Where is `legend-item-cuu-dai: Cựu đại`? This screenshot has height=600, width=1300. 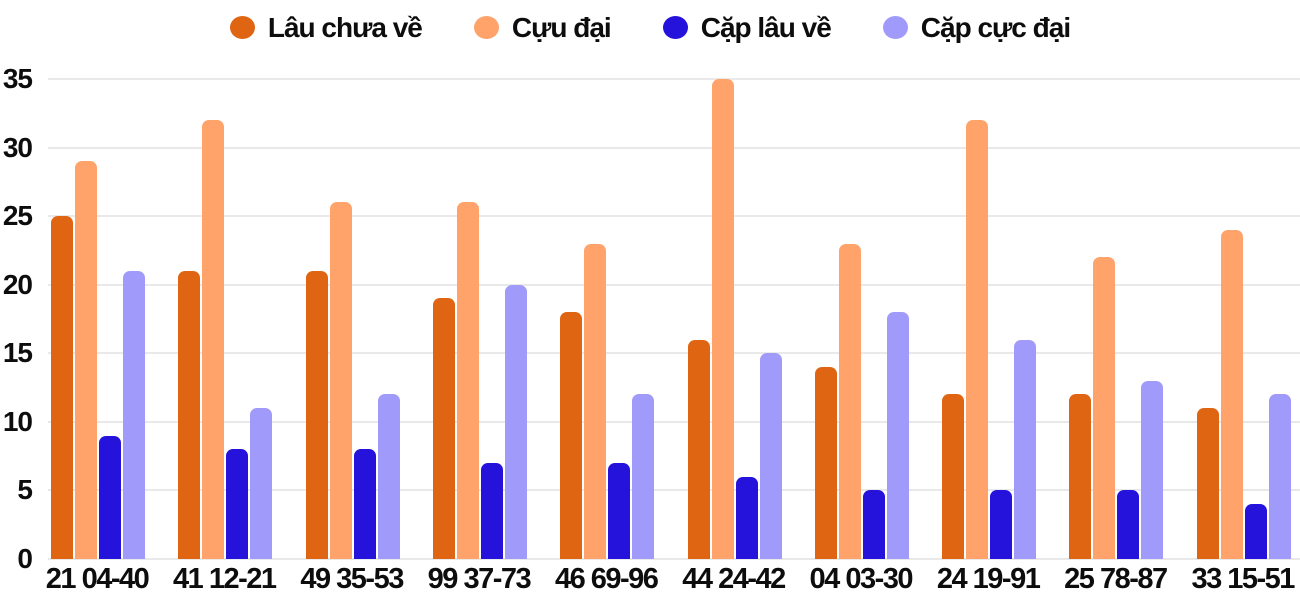 legend-item-cuu-dai: Cựu đại is located at coordinates (542, 27).